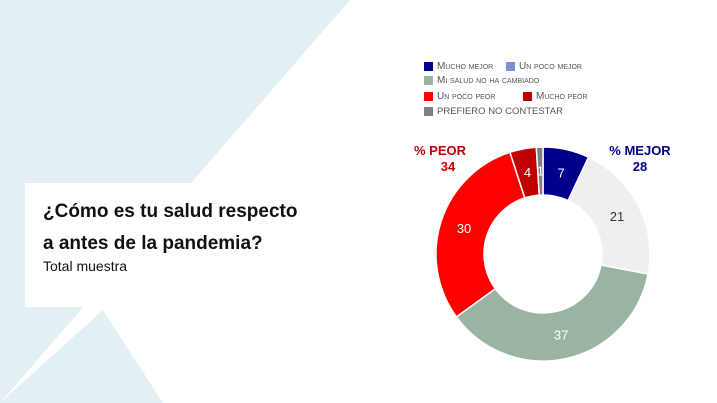 This screenshot has width=717, height=403. I want to click on legend-item-no-ha-cambiado: Mi salud no ha cambiado, so click(481, 80).